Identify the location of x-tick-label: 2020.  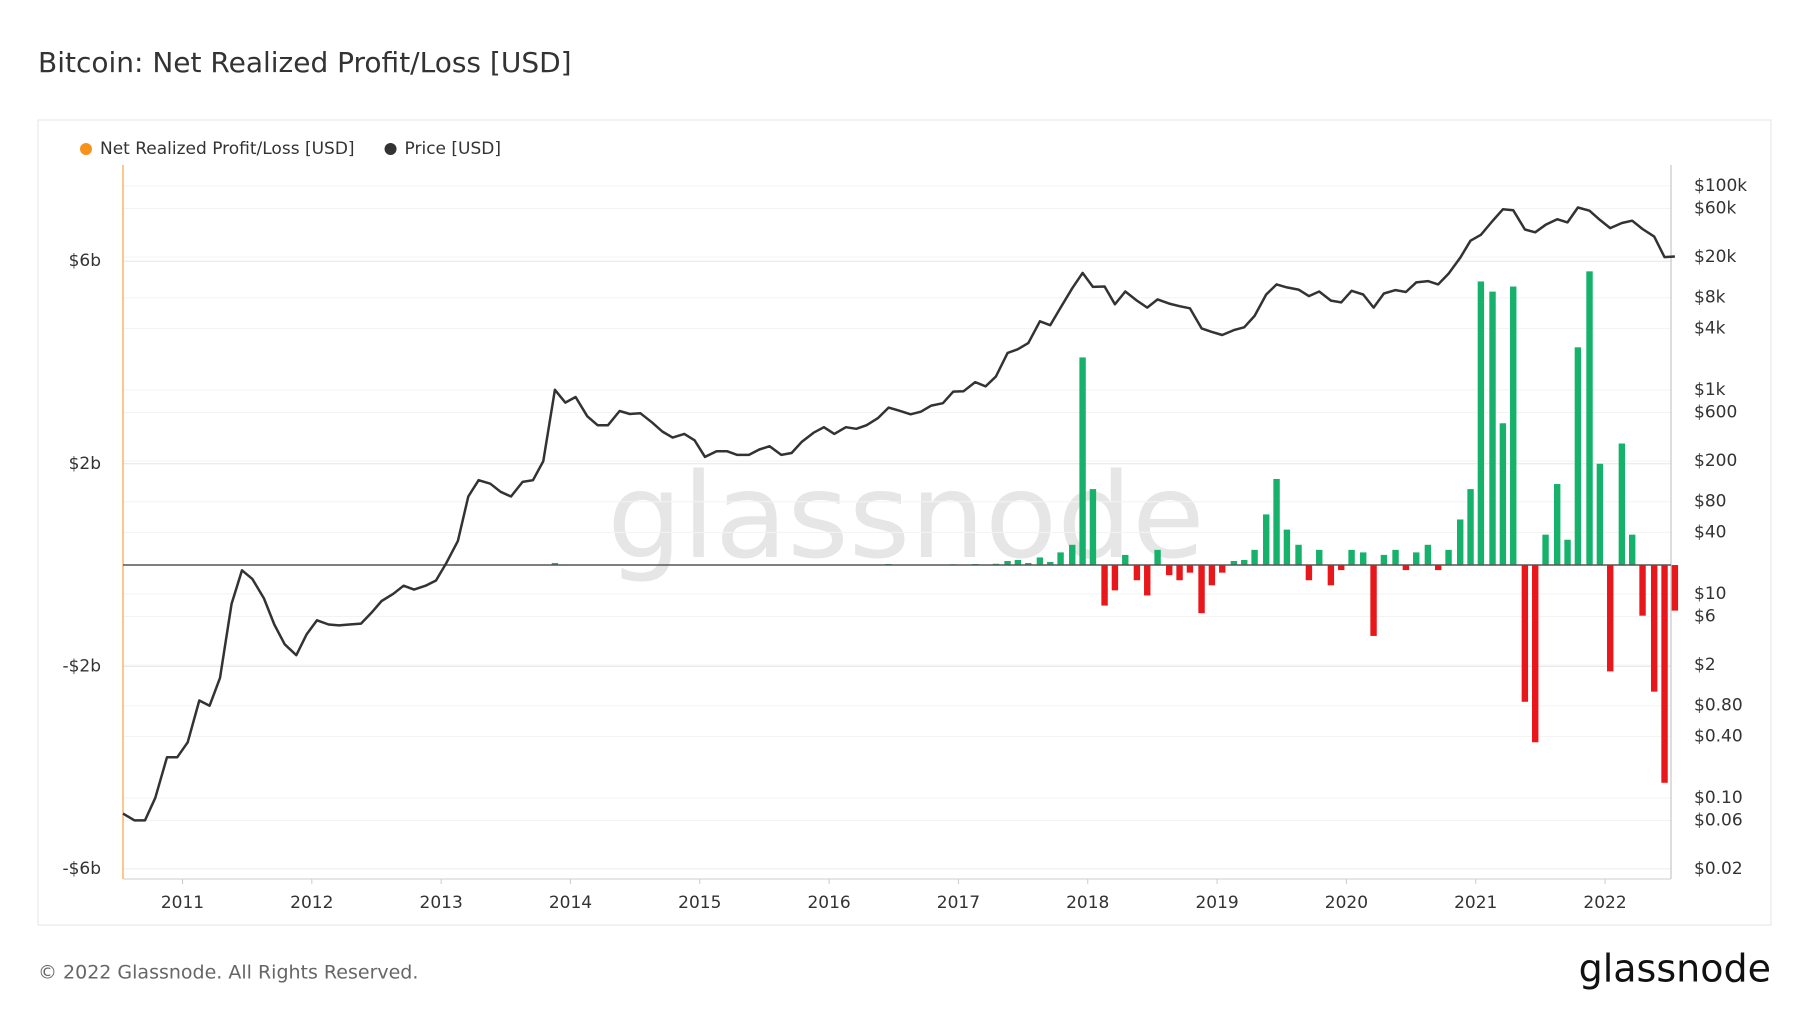
(1346, 903).